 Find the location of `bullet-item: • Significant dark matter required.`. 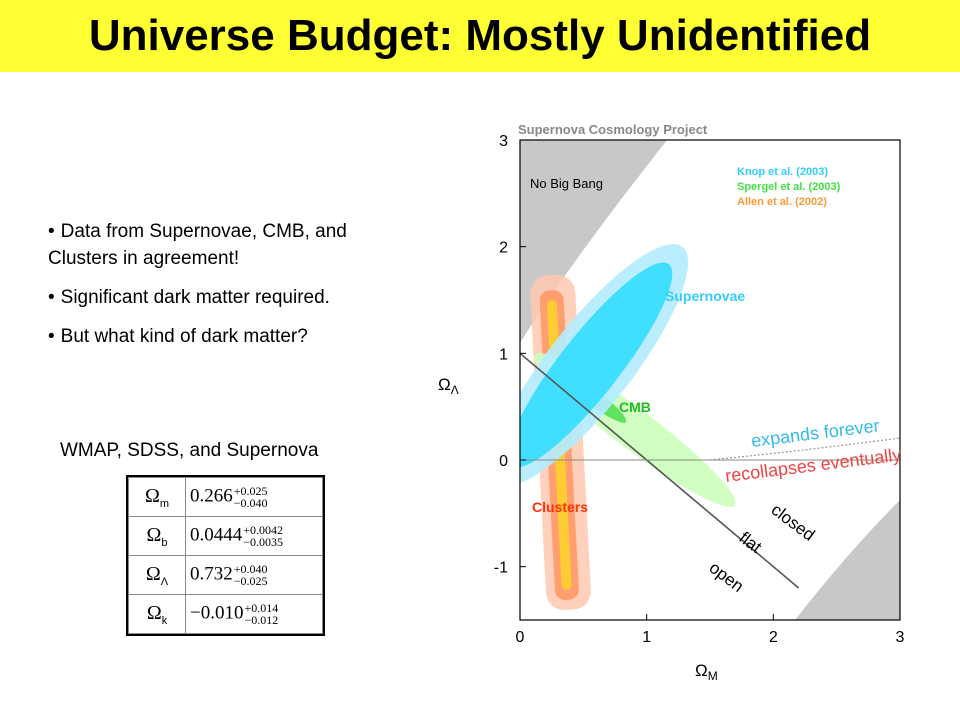

bullet-item: • Significant dark matter required. is located at coordinates (189, 297).